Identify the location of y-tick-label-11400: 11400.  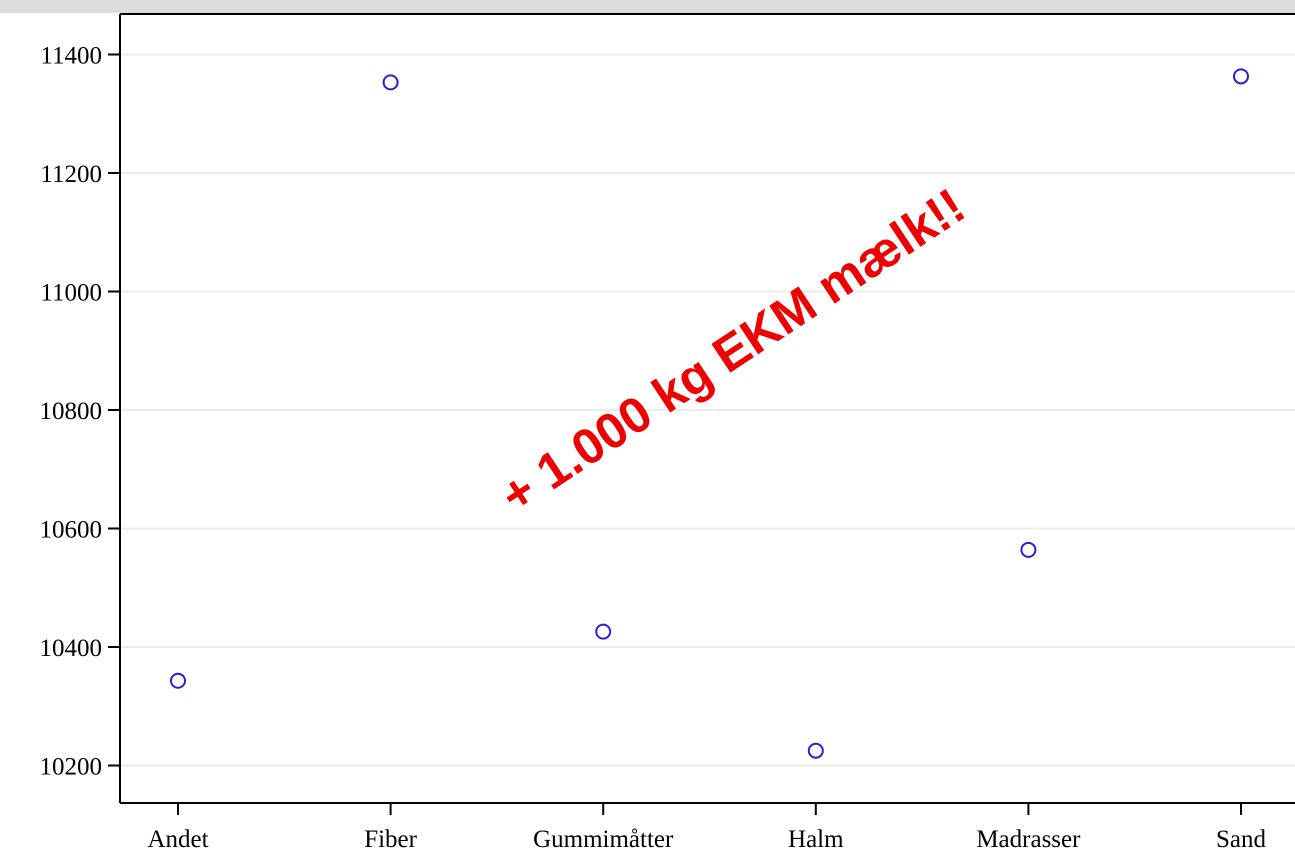
(71, 56).